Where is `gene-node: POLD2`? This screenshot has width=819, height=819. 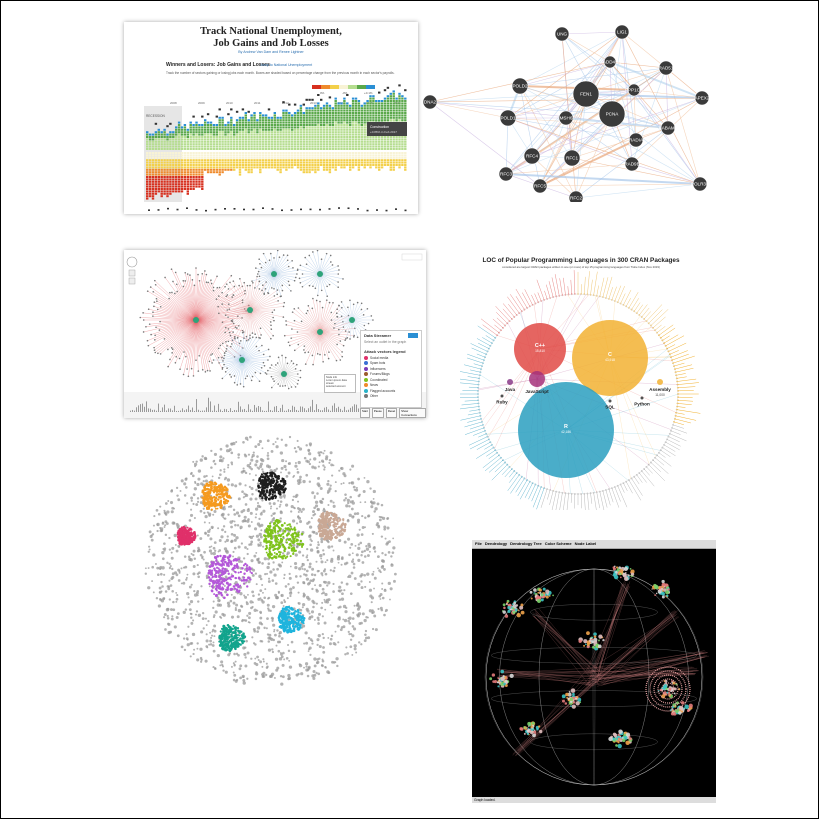
gene-node: POLD2 is located at coordinates (520, 86).